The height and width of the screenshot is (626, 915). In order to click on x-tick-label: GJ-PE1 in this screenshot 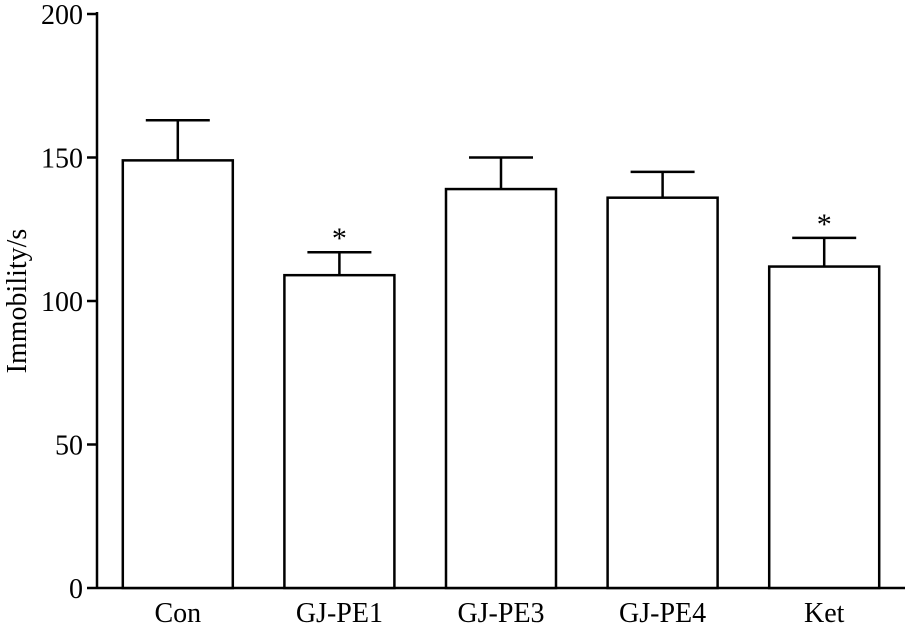, I will do `click(339, 612)`.